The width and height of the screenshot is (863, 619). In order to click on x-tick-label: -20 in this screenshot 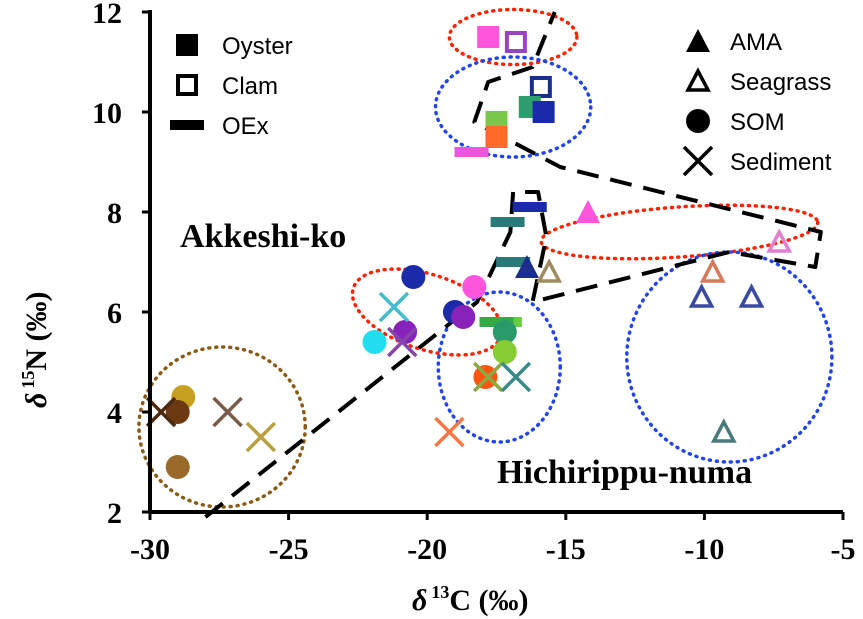, I will do `click(427, 549)`.